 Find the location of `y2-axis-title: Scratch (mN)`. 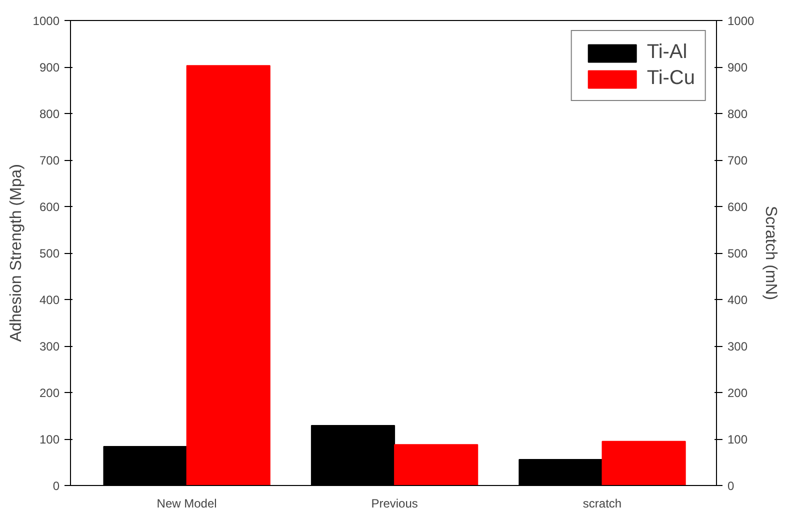

y2-axis-title: Scratch (mN) is located at coordinates (771, 253).